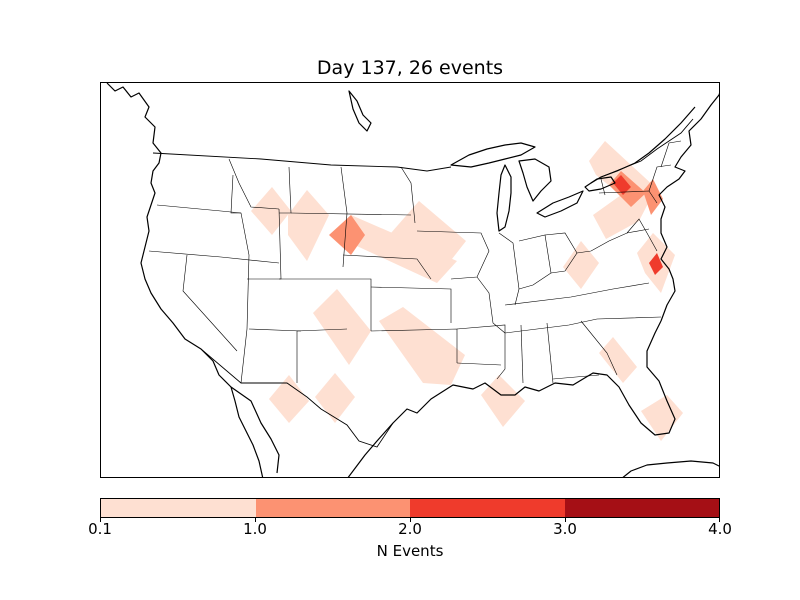 The height and width of the screenshot is (600, 800). What do you see at coordinates (581, 265) in the screenshot?
I see `event-area-west-virginia` at bounding box center [581, 265].